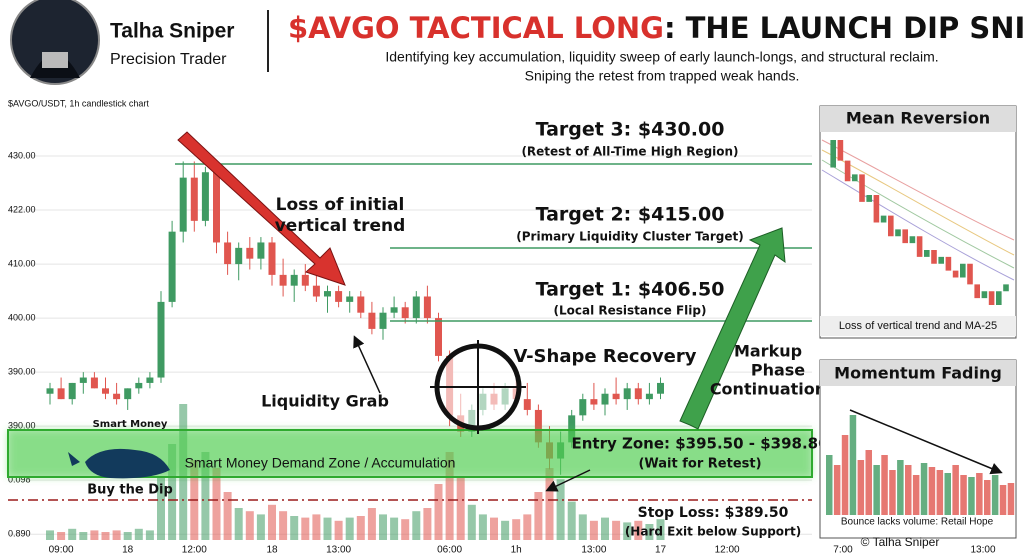 This screenshot has width=1024, height=558. Describe the element at coordinates (22, 371) in the screenshot. I see `y-tick-label: 390.00` at that location.